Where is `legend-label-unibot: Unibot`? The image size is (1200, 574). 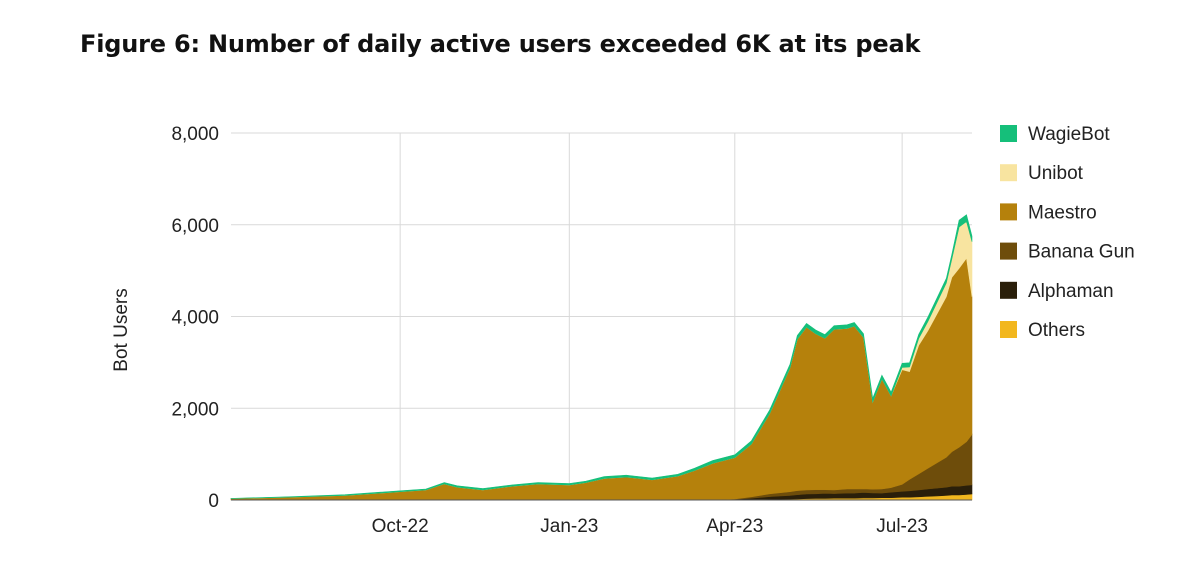
legend-label-unibot: Unibot is located at coordinates (1056, 173).